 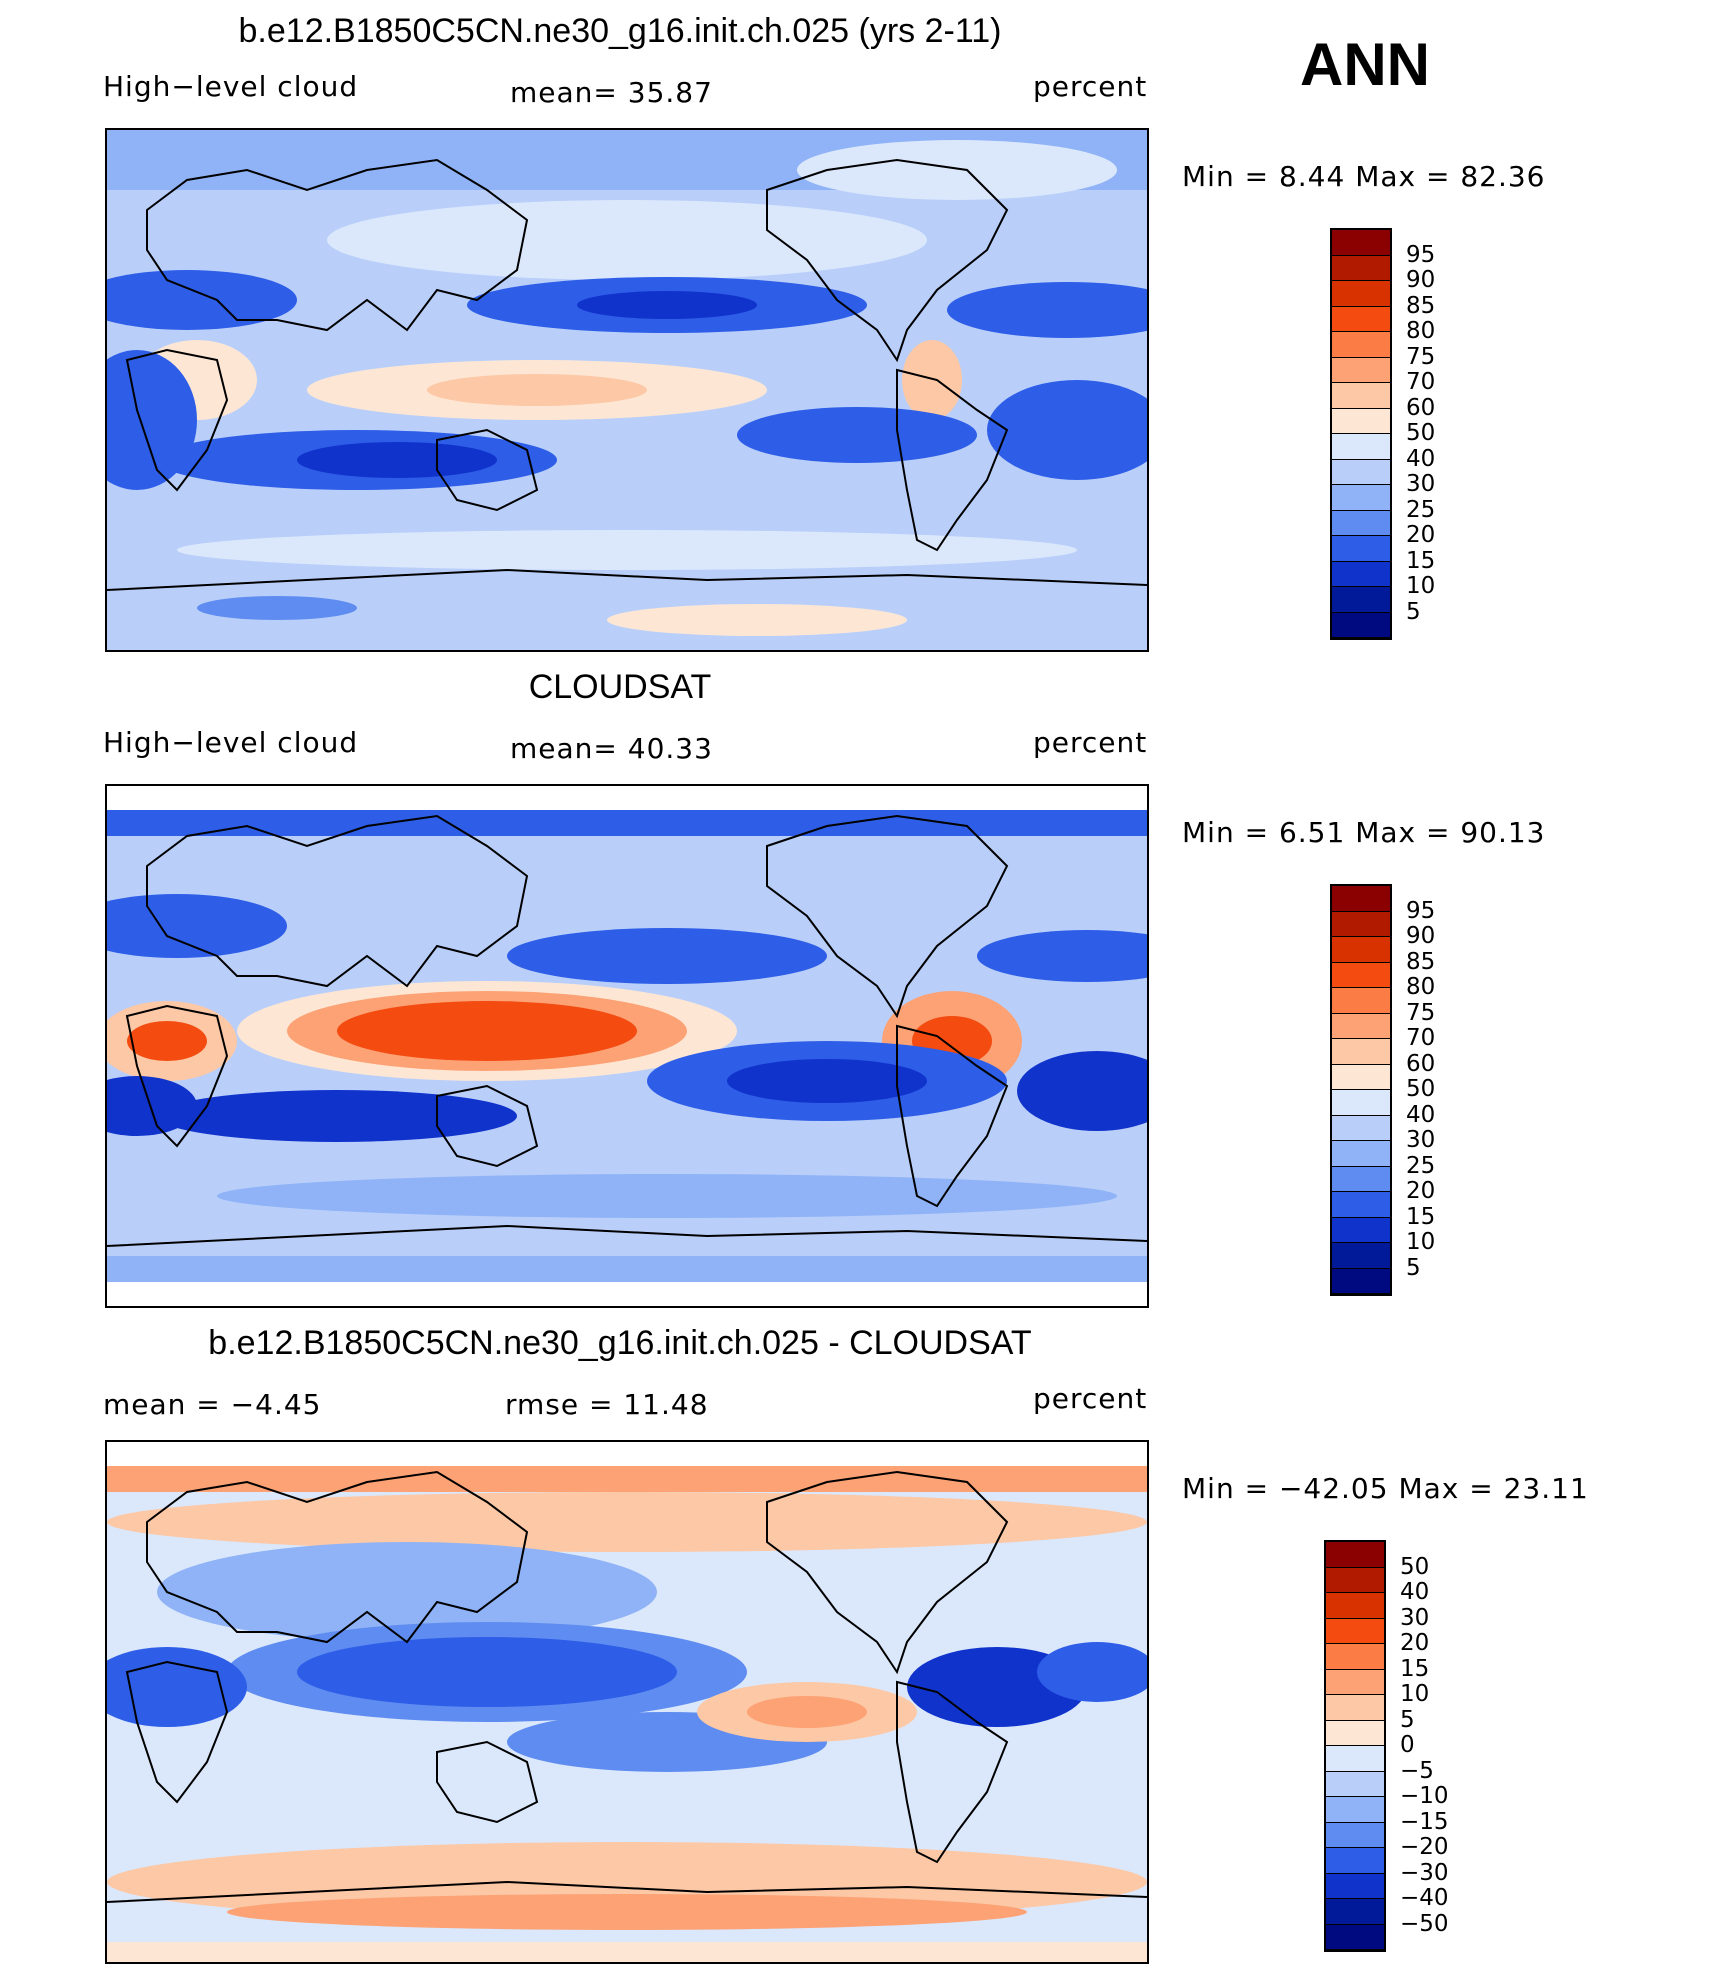 I want to click on panel1-colorbar: 95 90 85 80 75 70 60 50 40 30 25 20 15 10 5, so click(x=1382, y=434).